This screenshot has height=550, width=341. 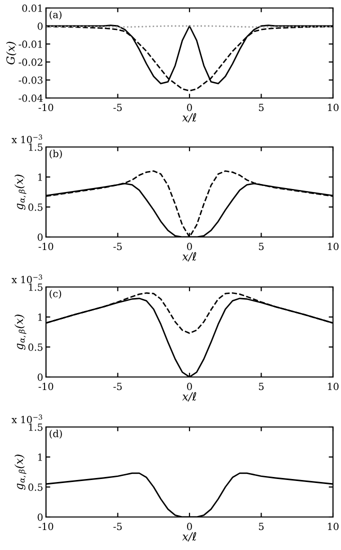 What do you see at coordinates (30, 44) in the screenshot?
I see `y-tick-label: -0.01` at bounding box center [30, 44].